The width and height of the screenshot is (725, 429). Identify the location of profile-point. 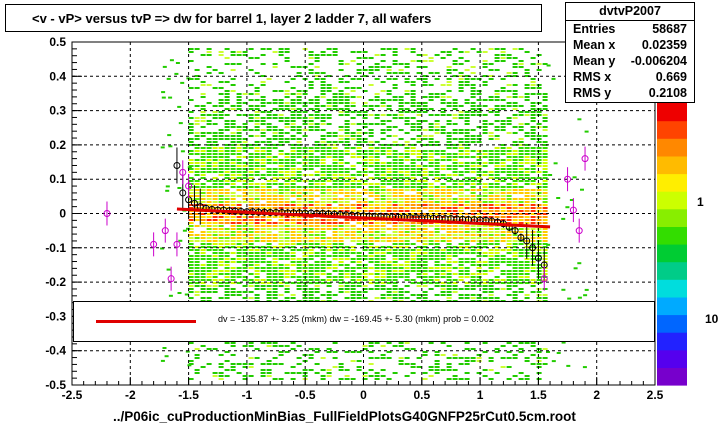
(177, 165).